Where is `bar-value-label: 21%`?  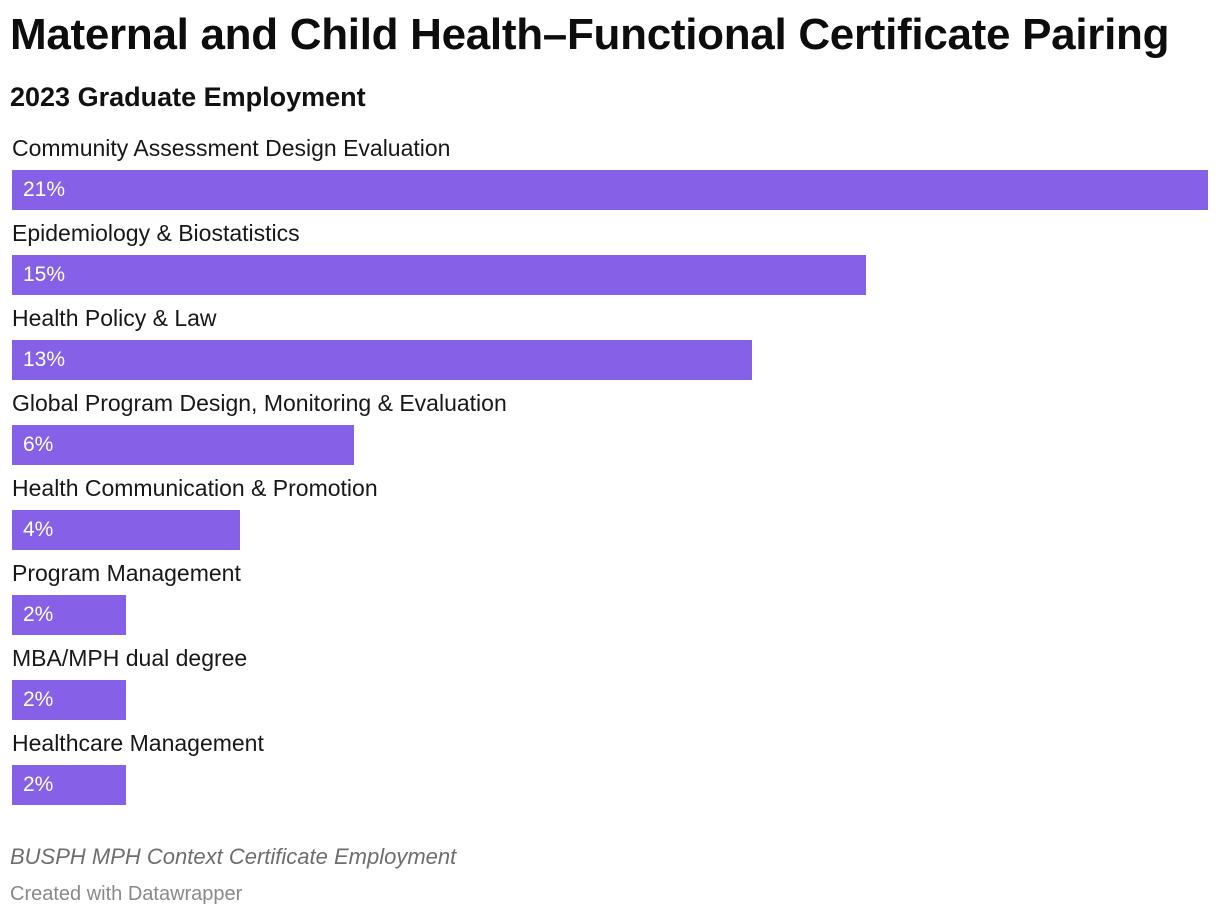 bar-value-label: 21% is located at coordinates (44, 189).